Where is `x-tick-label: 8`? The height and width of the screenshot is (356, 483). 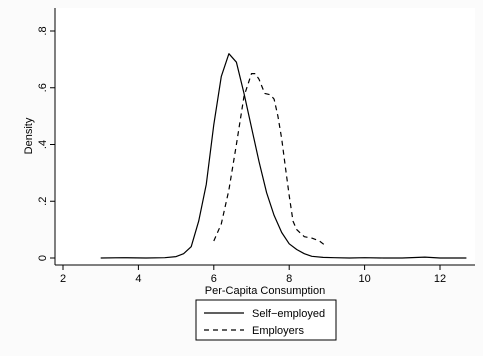 x-tick-label: 8 is located at coordinates (289, 279).